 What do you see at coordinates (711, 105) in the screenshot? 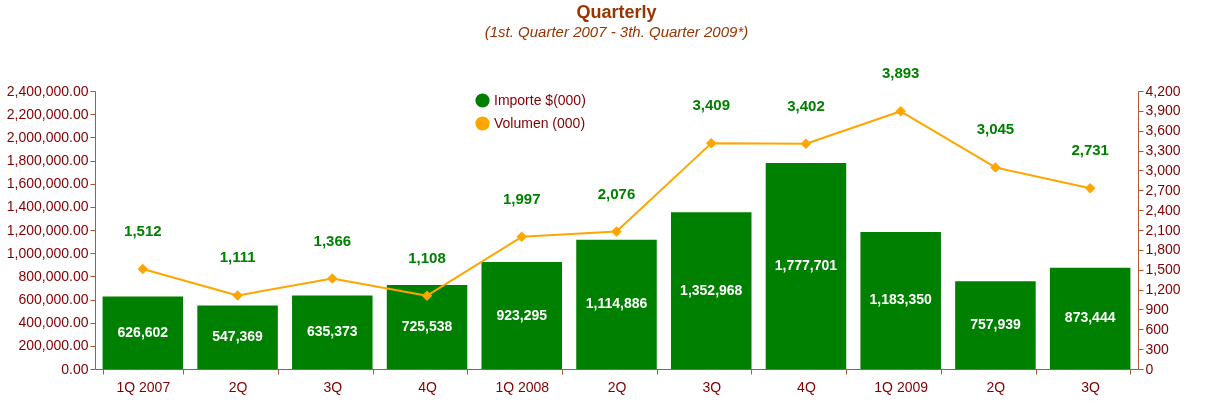
I see `data-label: 3,409` at bounding box center [711, 105].